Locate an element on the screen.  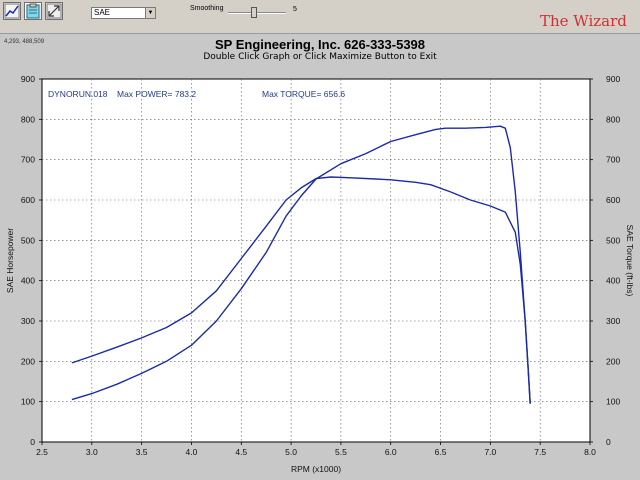
y-axis-label: SAE Horsepower is located at coordinates (10, 260).